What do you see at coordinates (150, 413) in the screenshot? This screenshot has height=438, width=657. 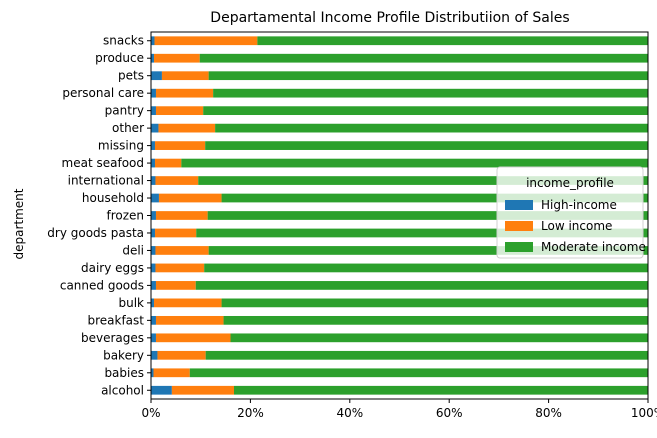 I see `x-tick-label: 0%` at bounding box center [150, 413].